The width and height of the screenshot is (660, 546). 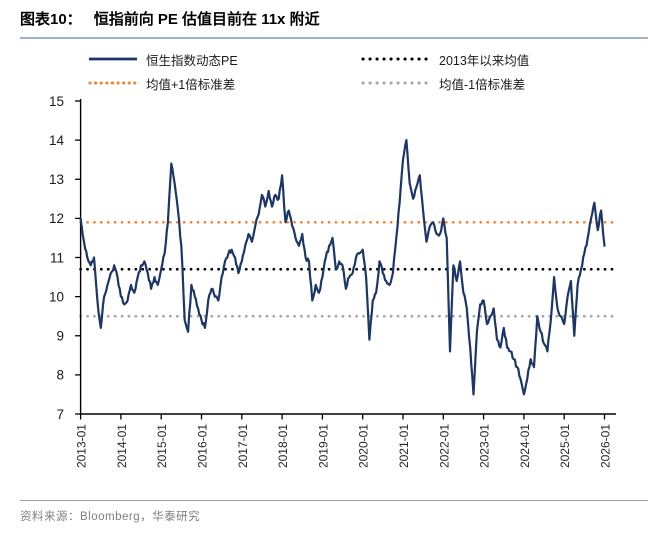 What do you see at coordinates (60, 375) in the screenshot?
I see `y-tick-label: 8` at bounding box center [60, 375].